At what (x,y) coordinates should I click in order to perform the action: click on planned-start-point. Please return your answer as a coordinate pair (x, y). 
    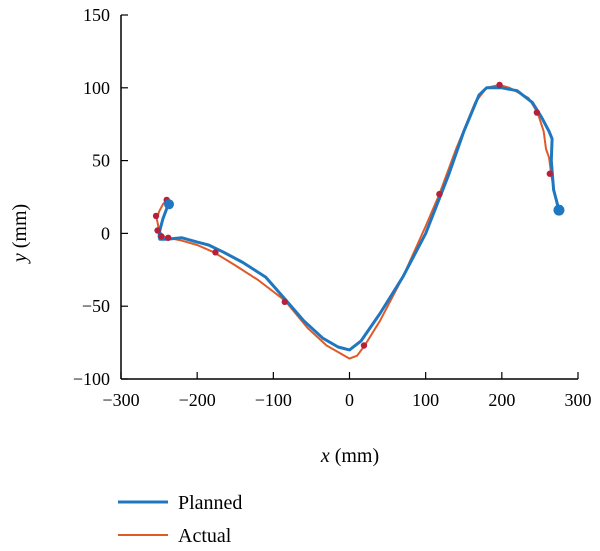
    Looking at the image, I should click on (168, 204).